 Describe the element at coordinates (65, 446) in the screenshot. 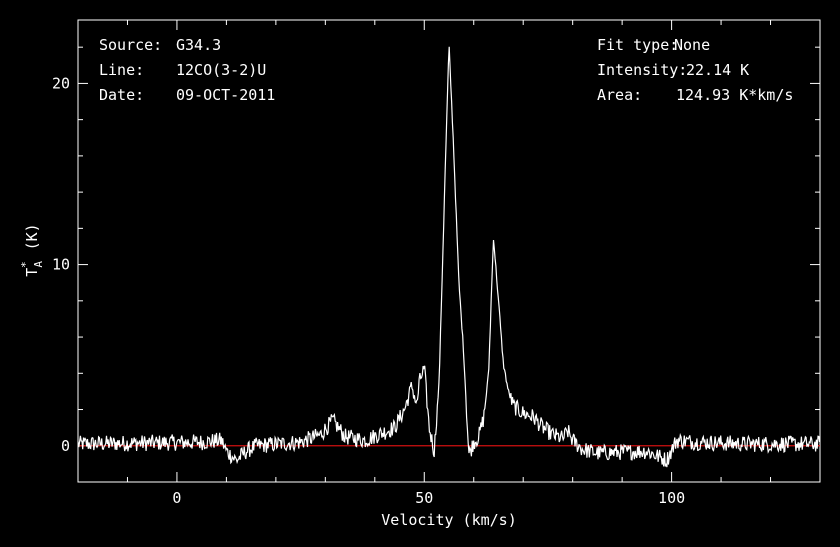

I see `y-tick-label: 0` at that location.